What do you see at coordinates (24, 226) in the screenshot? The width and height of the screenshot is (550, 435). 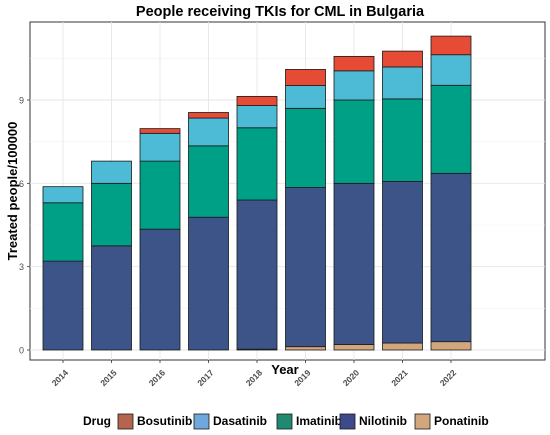 I see `y-axis: 0 3 6 9` at bounding box center [24, 226].